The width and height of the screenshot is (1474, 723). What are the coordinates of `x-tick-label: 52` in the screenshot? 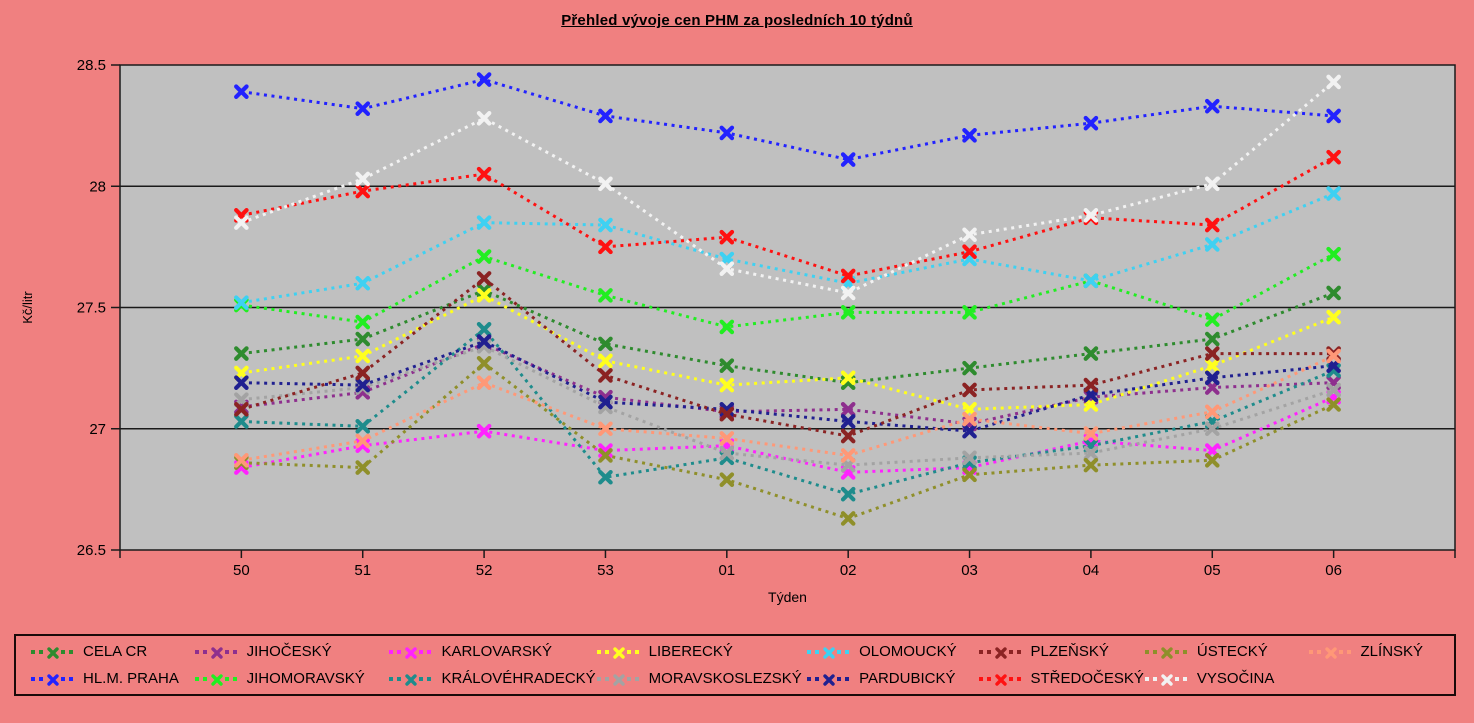 It's located at (484, 570).